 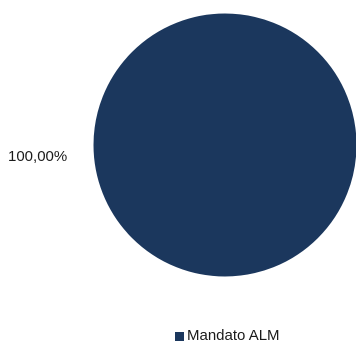 I want to click on legend-swatch-mandato-alm, so click(x=179, y=336).